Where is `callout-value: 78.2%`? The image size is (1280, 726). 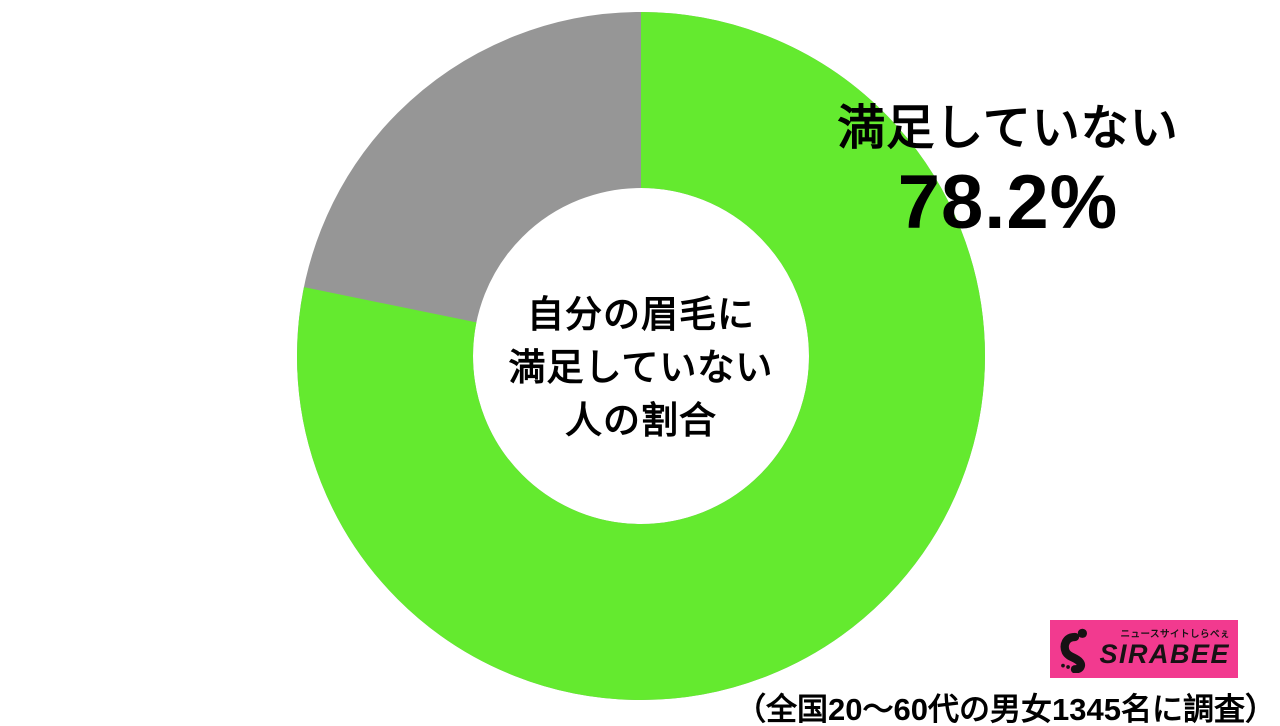
callout-value: 78.2% is located at coordinates (1008, 202).